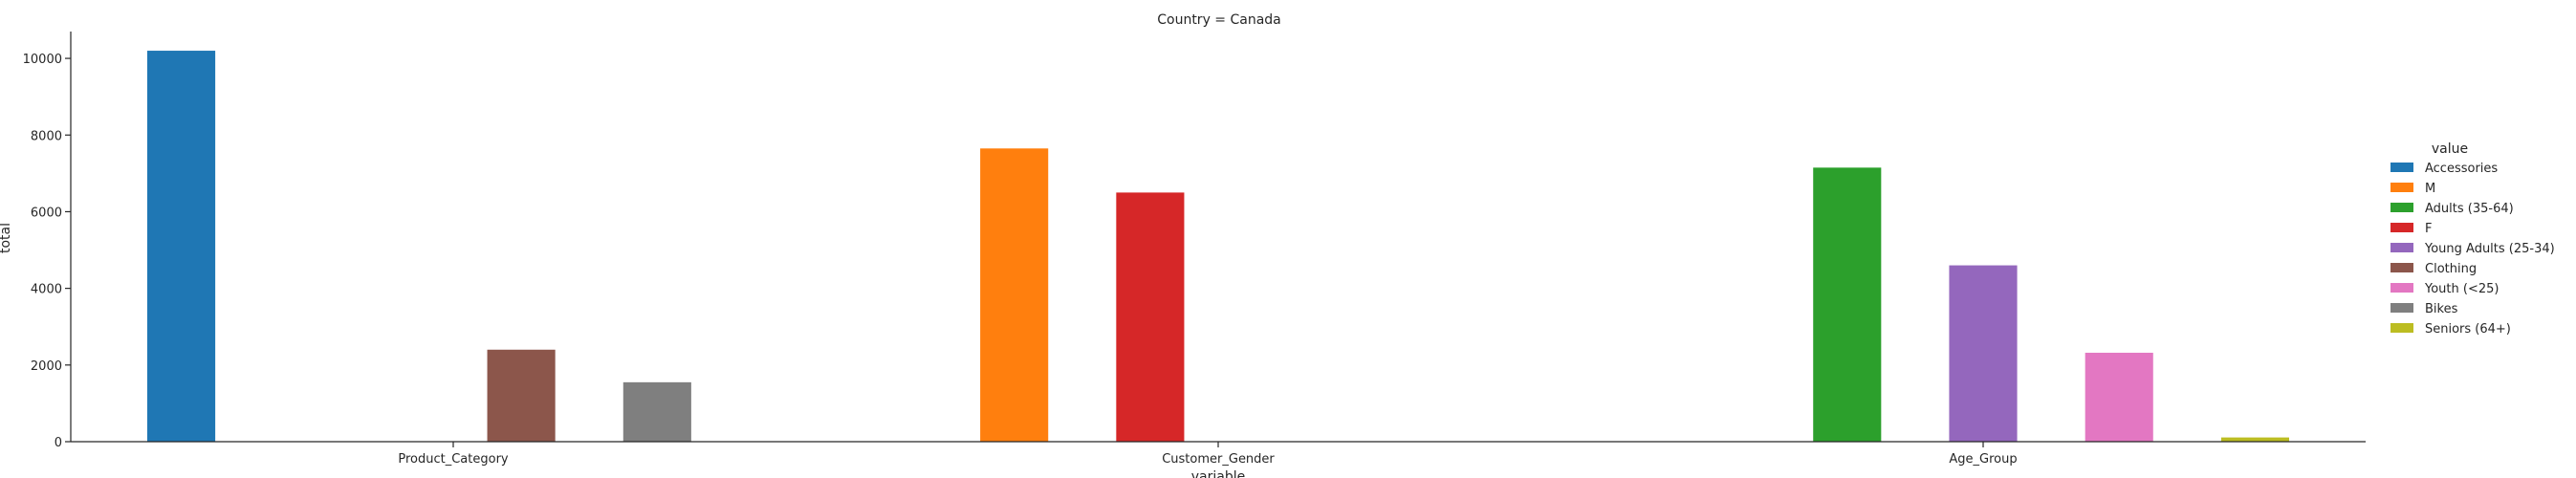  I want to click on x-axis-label: variable, so click(1218, 473).